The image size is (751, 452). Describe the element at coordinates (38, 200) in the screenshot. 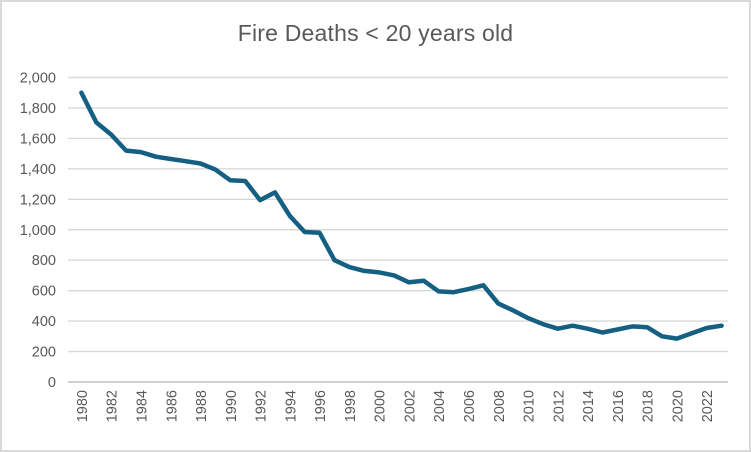

I see `y-axis-tick-label: 1,200` at that location.